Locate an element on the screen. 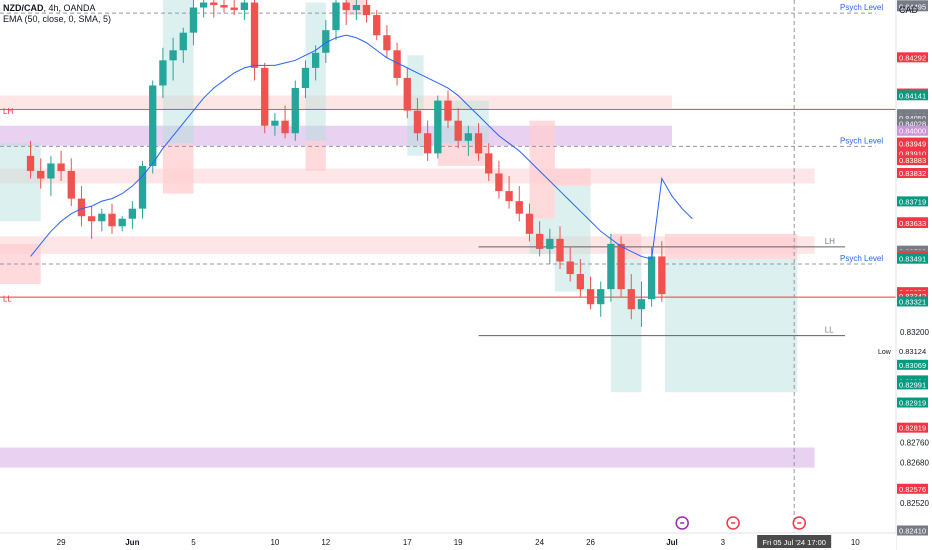 This screenshot has width=932, height=550. price-label: 0.82410 is located at coordinates (912, 530).